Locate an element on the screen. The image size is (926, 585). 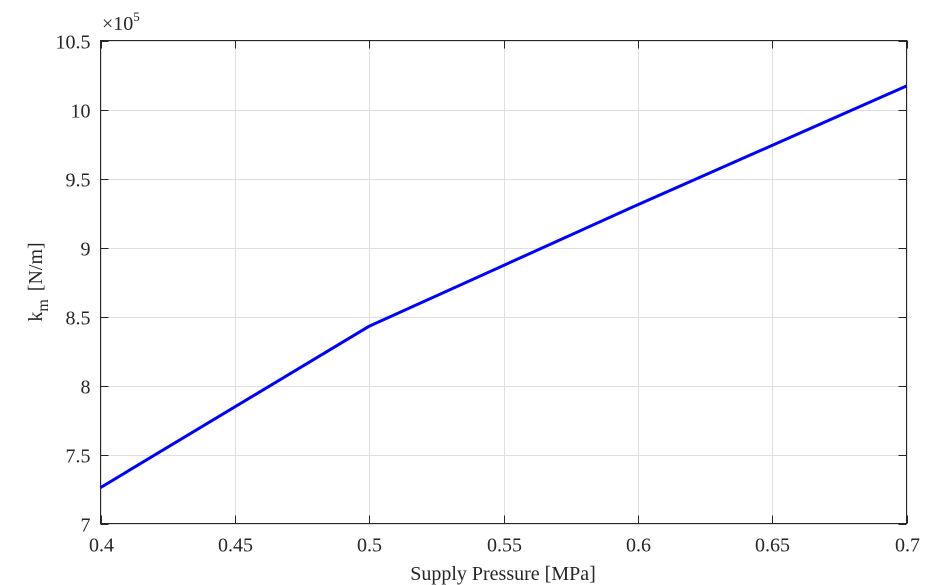
y-tick-label: 10 is located at coordinates (81, 112).